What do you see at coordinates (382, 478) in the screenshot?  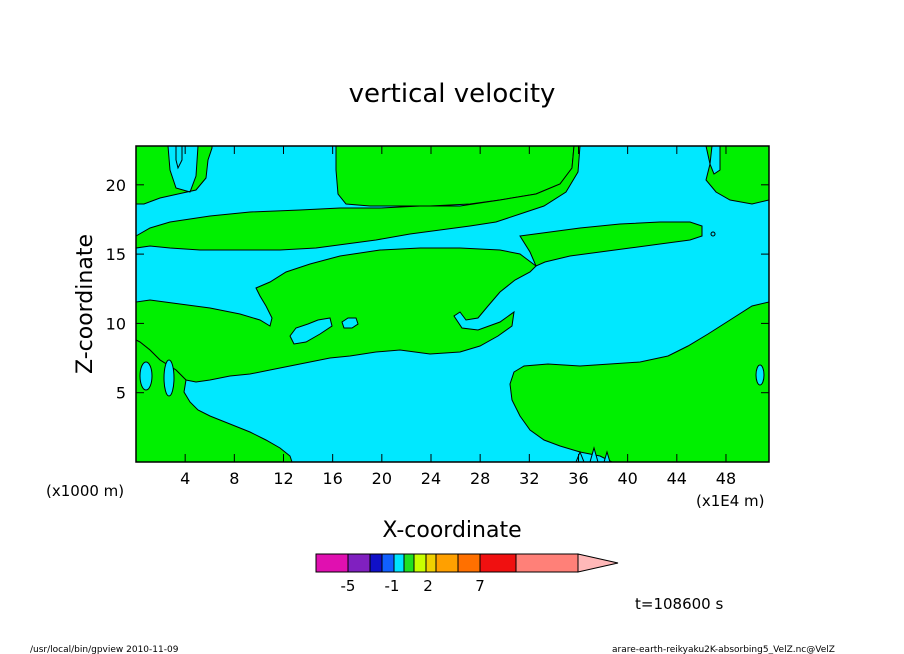 I see `x-tick-label: 20` at bounding box center [382, 478].